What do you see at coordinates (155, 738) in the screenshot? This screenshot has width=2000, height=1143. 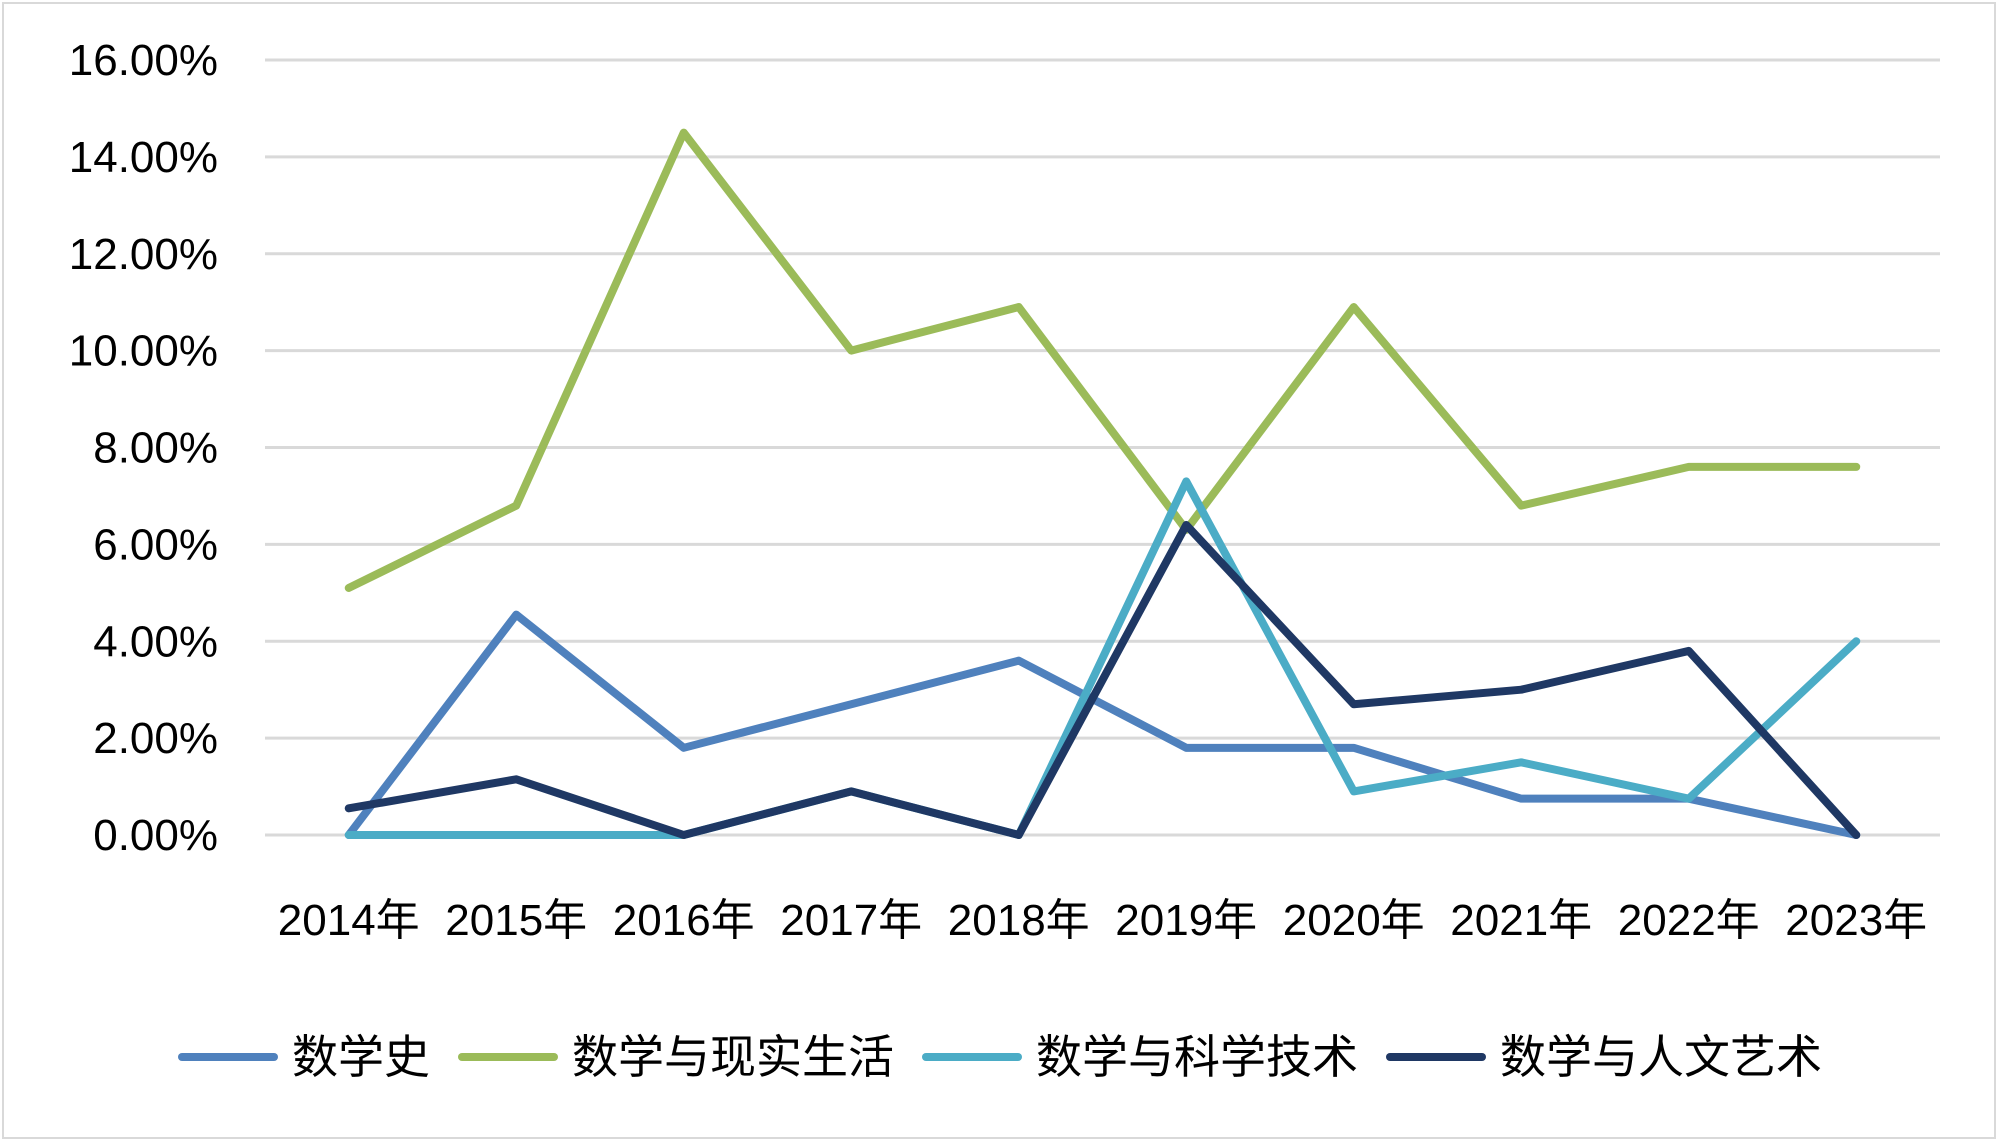 I see `y-tick-label: 2.00%` at bounding box center [155, 738].